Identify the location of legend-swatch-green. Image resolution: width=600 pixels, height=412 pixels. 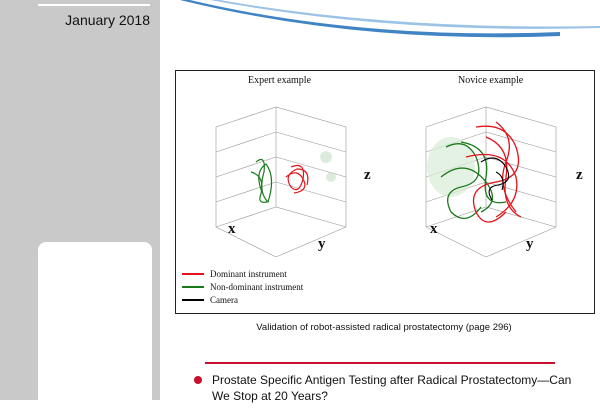
(193, 286).